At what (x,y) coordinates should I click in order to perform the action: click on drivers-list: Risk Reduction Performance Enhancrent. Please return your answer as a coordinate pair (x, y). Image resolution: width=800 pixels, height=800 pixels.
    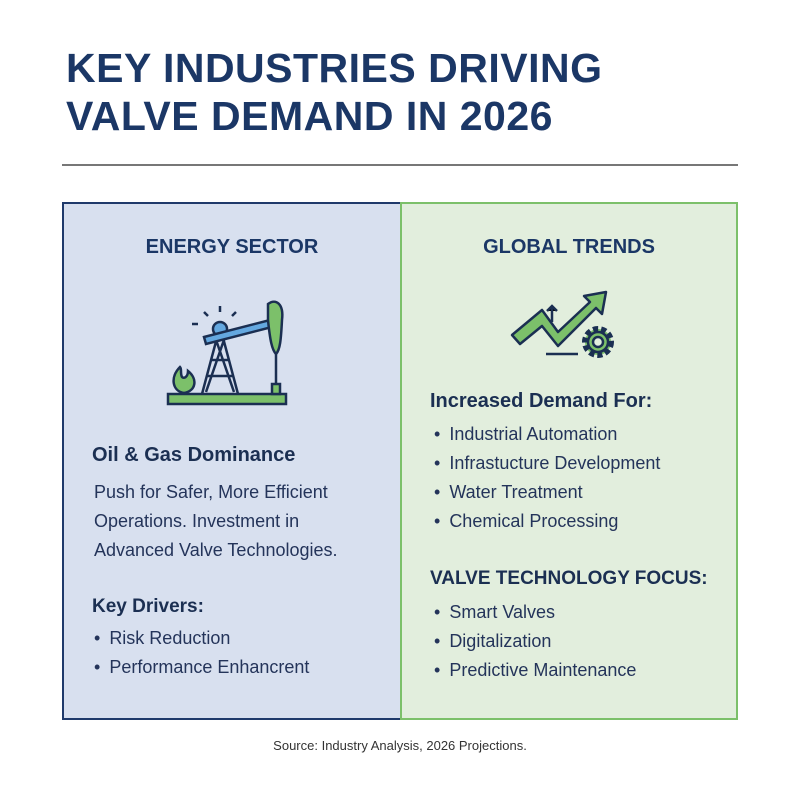
    Looking at the image, I should click on (201, 653).